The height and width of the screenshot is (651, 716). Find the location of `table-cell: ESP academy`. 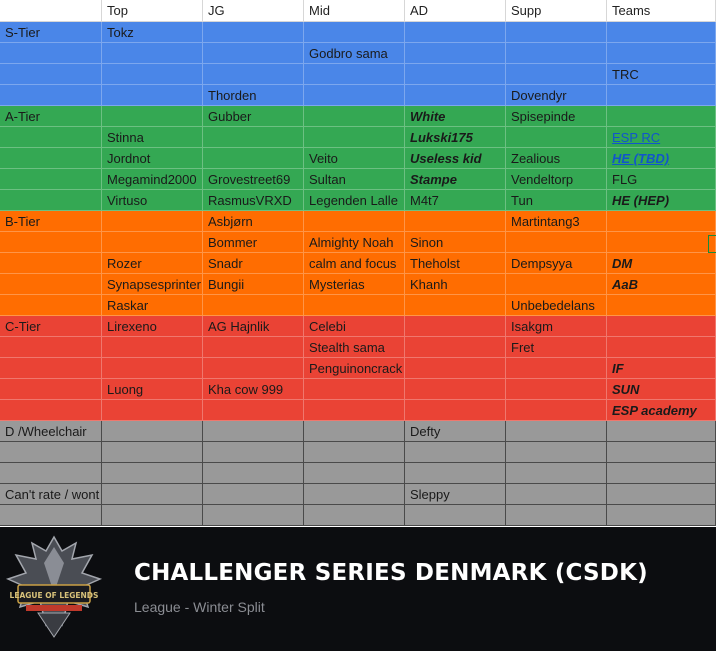

table-cell: ESP academy is located at coordinates (661, 410).